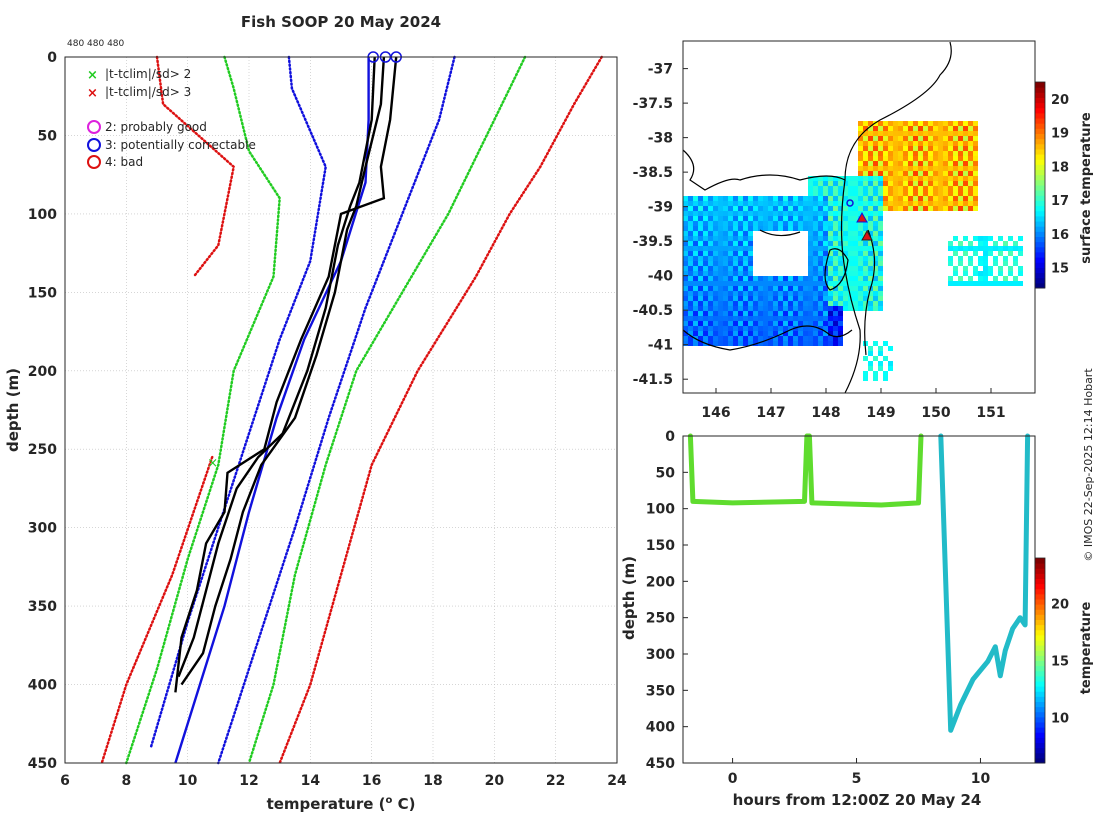 Image resolution: width=1100 pixels, height=820 pixels. Describe the element at coordinates (1086, 648) in the screenshot. I see `temperature-colorbar-label: temperature` at that location.